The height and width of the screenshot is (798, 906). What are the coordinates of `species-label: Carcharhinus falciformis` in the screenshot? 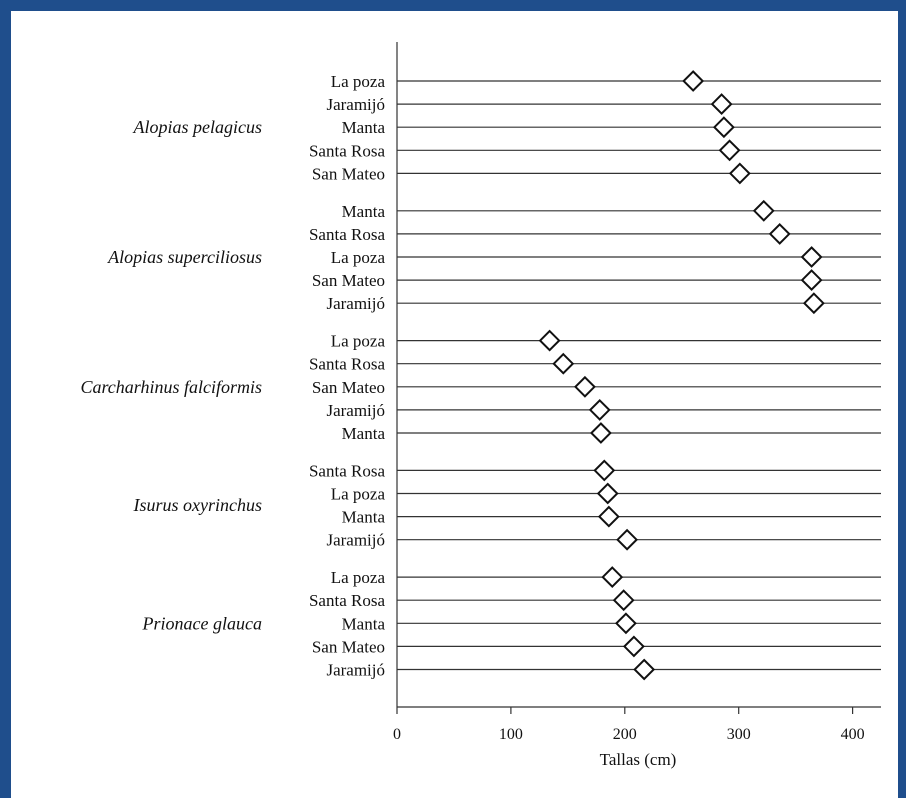 It's located at (171, 387).